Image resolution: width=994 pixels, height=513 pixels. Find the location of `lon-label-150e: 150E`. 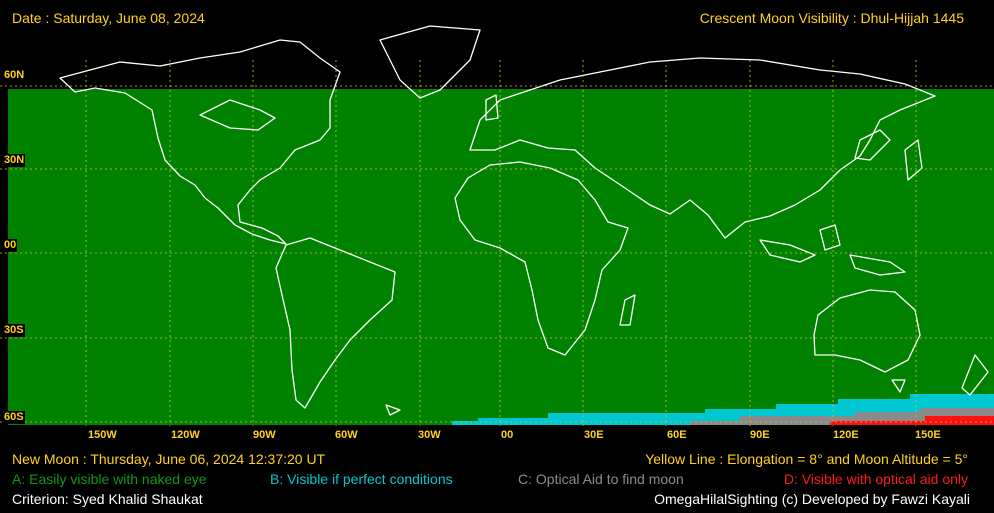

lon-label-150e: 150E is located at coordinates (928, 435).